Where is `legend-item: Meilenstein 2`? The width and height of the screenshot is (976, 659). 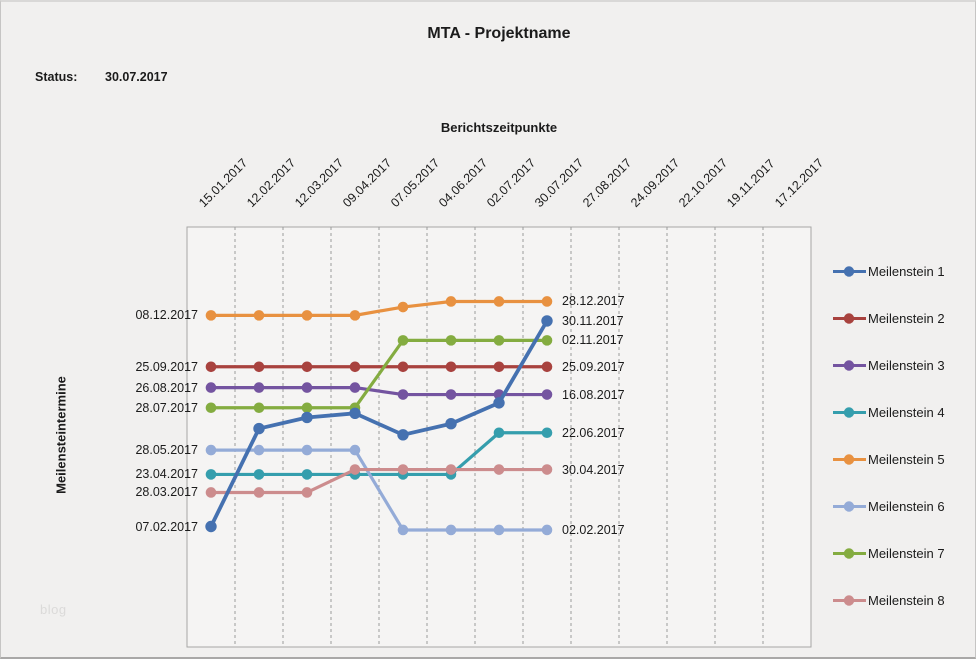 legend-item: Meilenstein 2 is located at coordinates (889, 318).